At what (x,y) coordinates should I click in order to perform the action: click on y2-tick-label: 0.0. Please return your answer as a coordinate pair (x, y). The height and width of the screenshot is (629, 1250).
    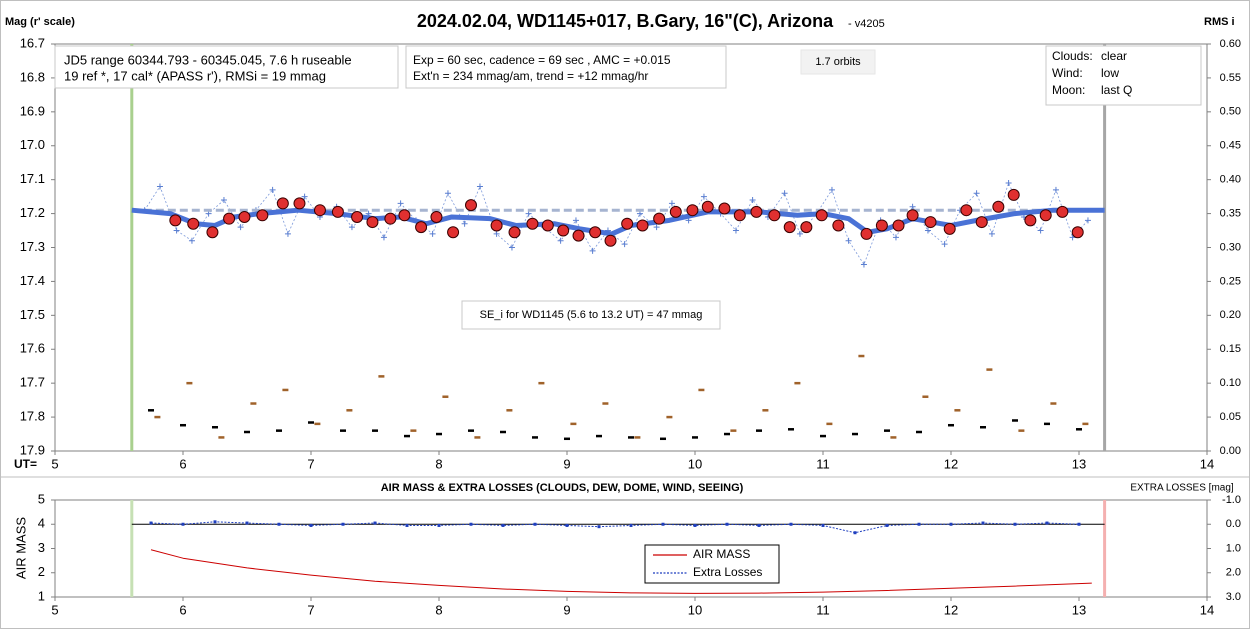
    Looking at the image, I should click on (1233, 524).